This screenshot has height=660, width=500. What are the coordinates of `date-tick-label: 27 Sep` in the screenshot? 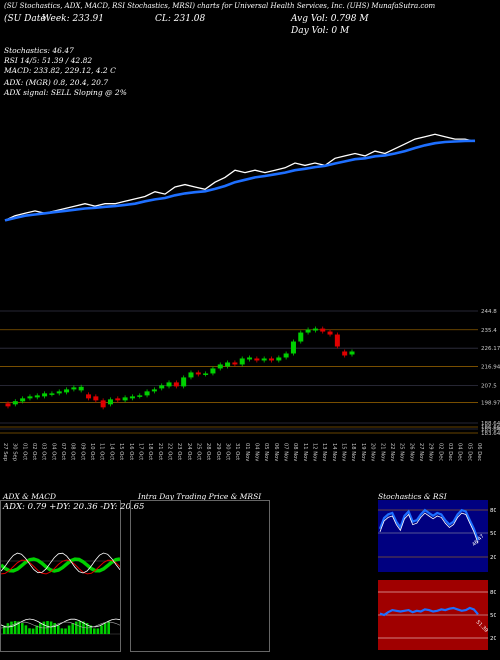 It's located at (5, 452).